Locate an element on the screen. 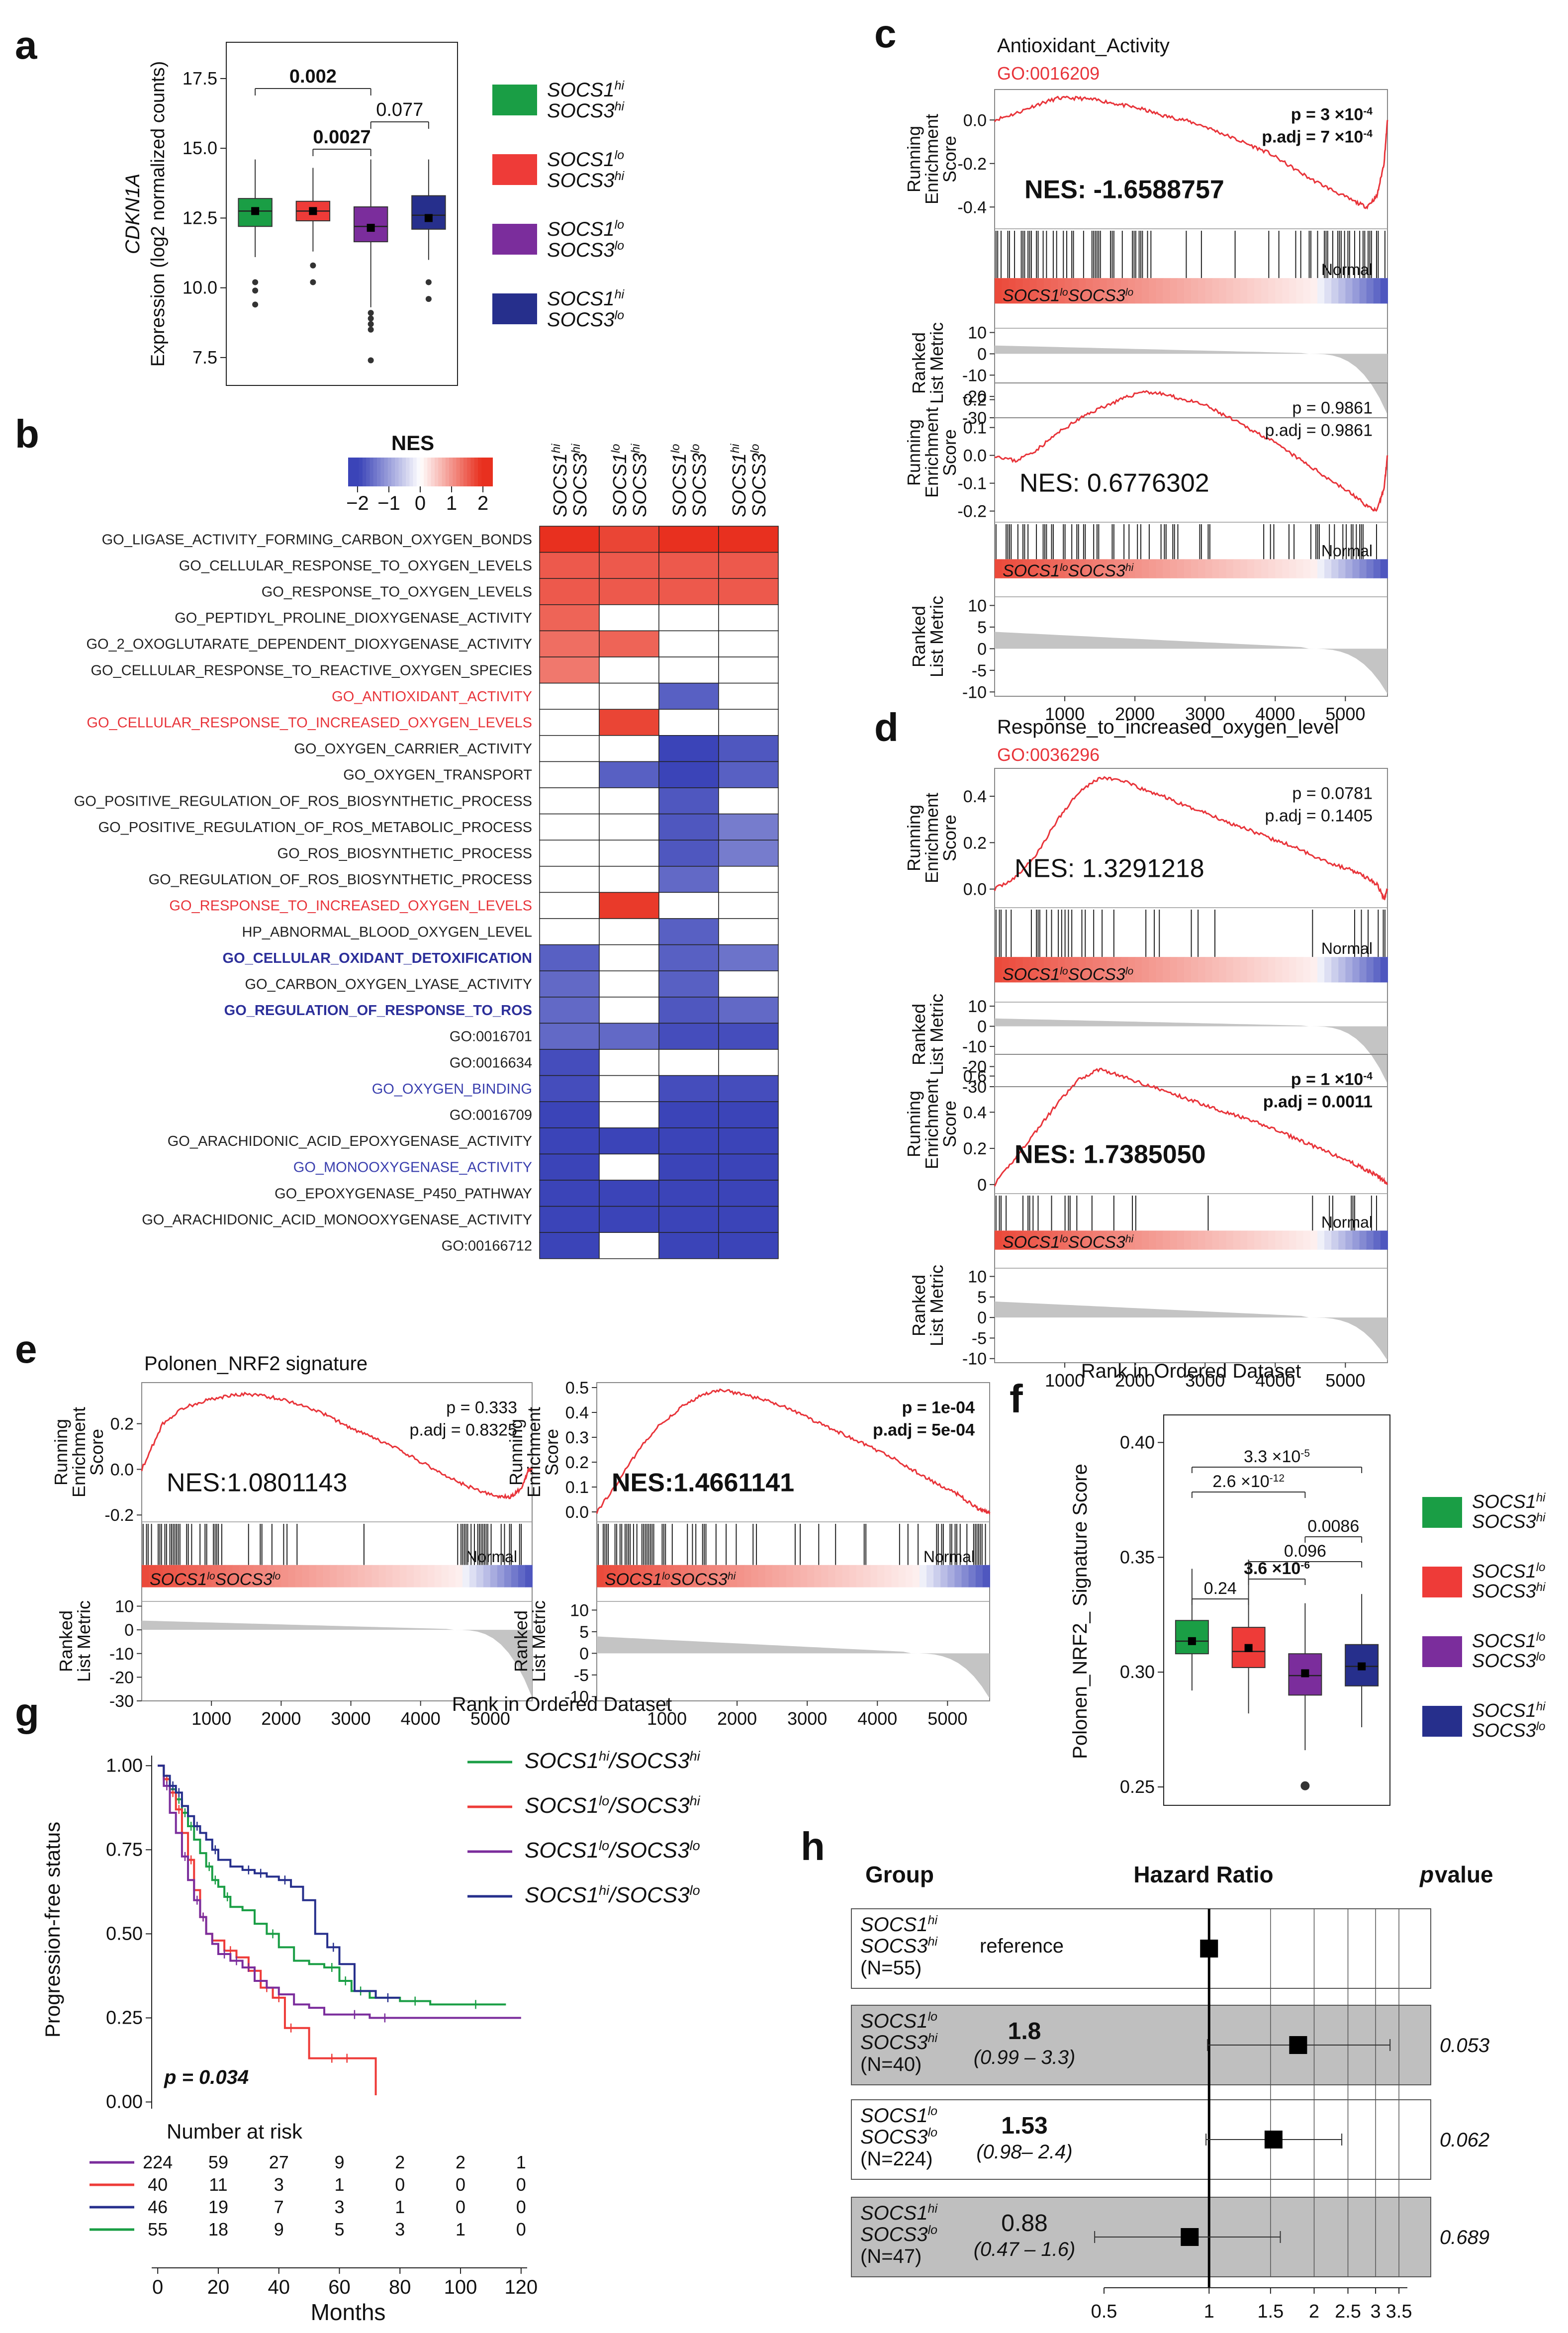 The width and height of the screenshot is (1568, 2333). column-header-hihi-b: SOCS3hi is located at coordinates (580, 480).